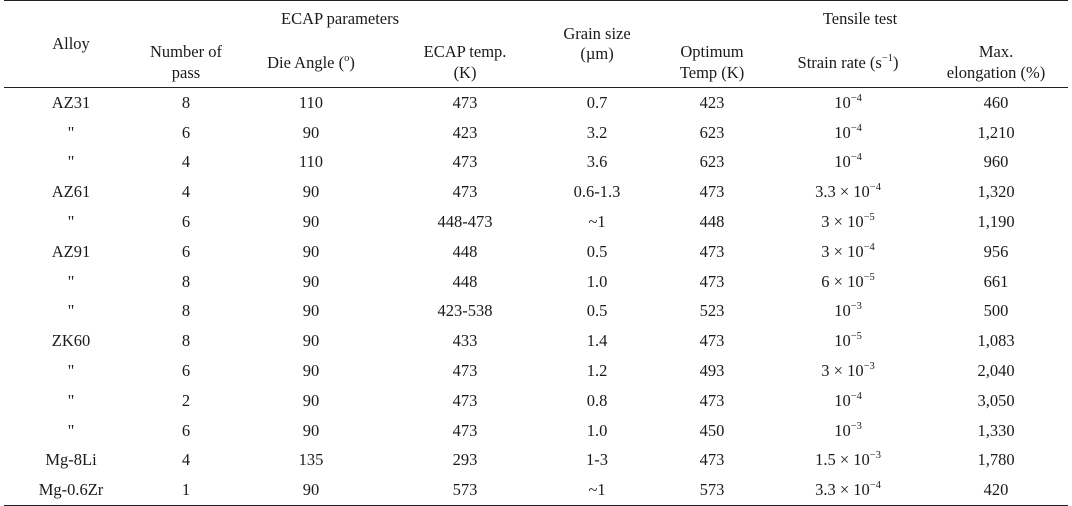  What do you see at coordinates (597, 44) in the screenshot?
I see `header-grain-size: Grain size (µm)` at bounding box center [597, 44].